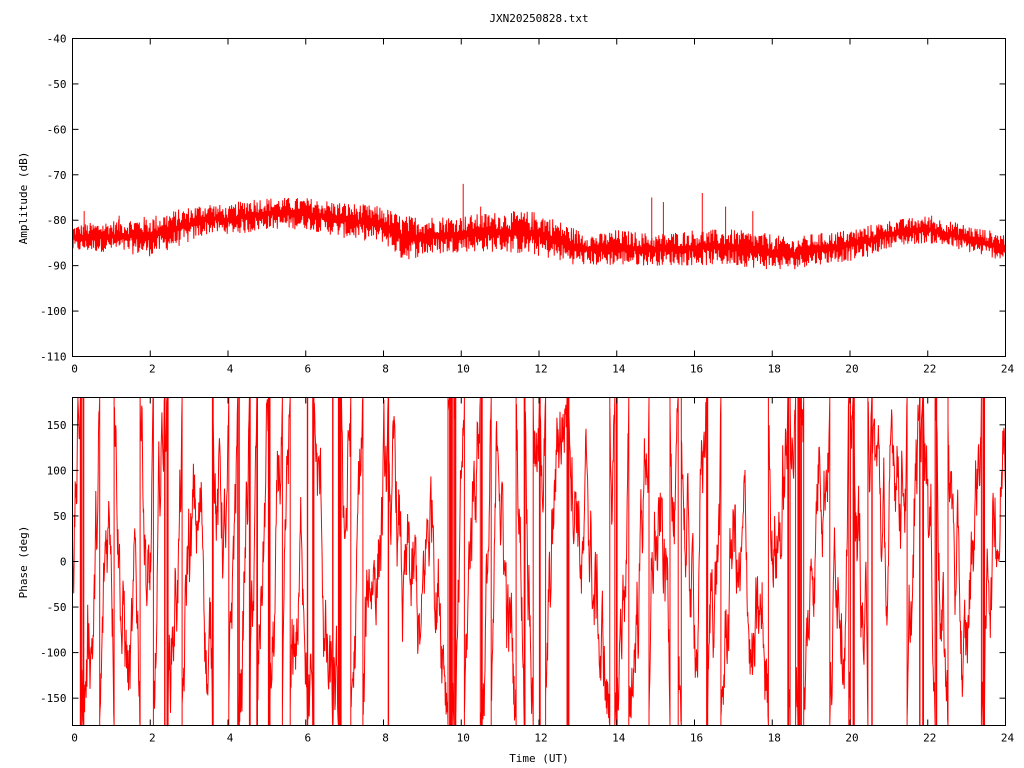 This screenshot has width=1024, height=768. I want to click on y-tick-label: -150, so click(53, 698).